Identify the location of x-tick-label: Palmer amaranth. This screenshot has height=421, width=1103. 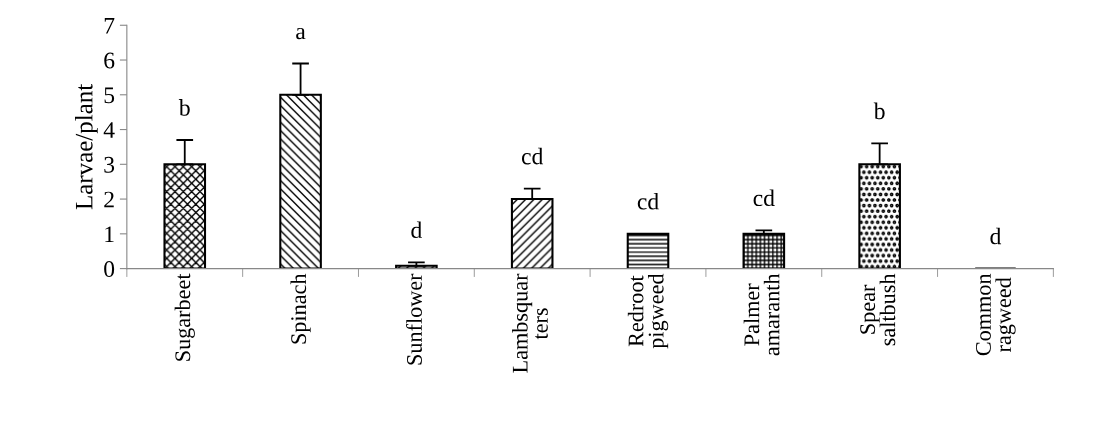
(761, 314).